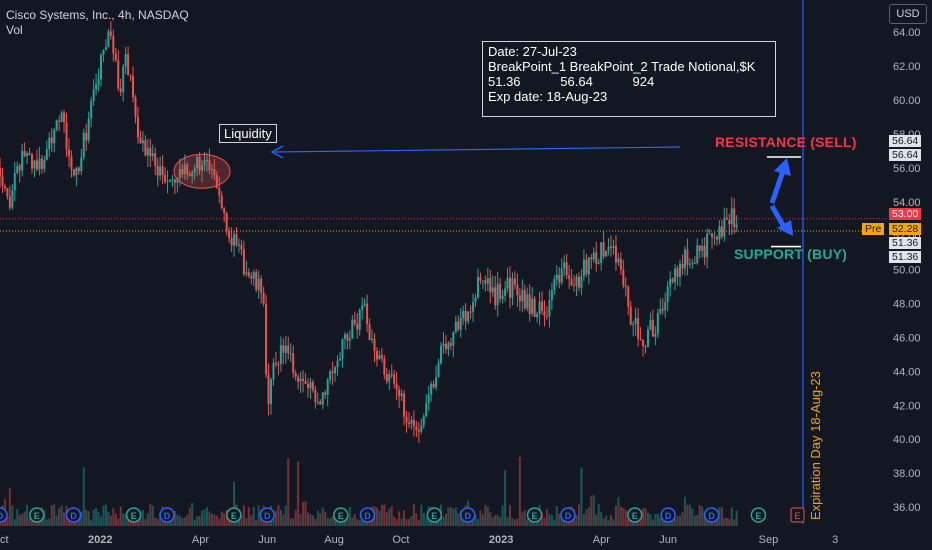  I want to click on upcoming-earnings-label: E, so click(797, 516).